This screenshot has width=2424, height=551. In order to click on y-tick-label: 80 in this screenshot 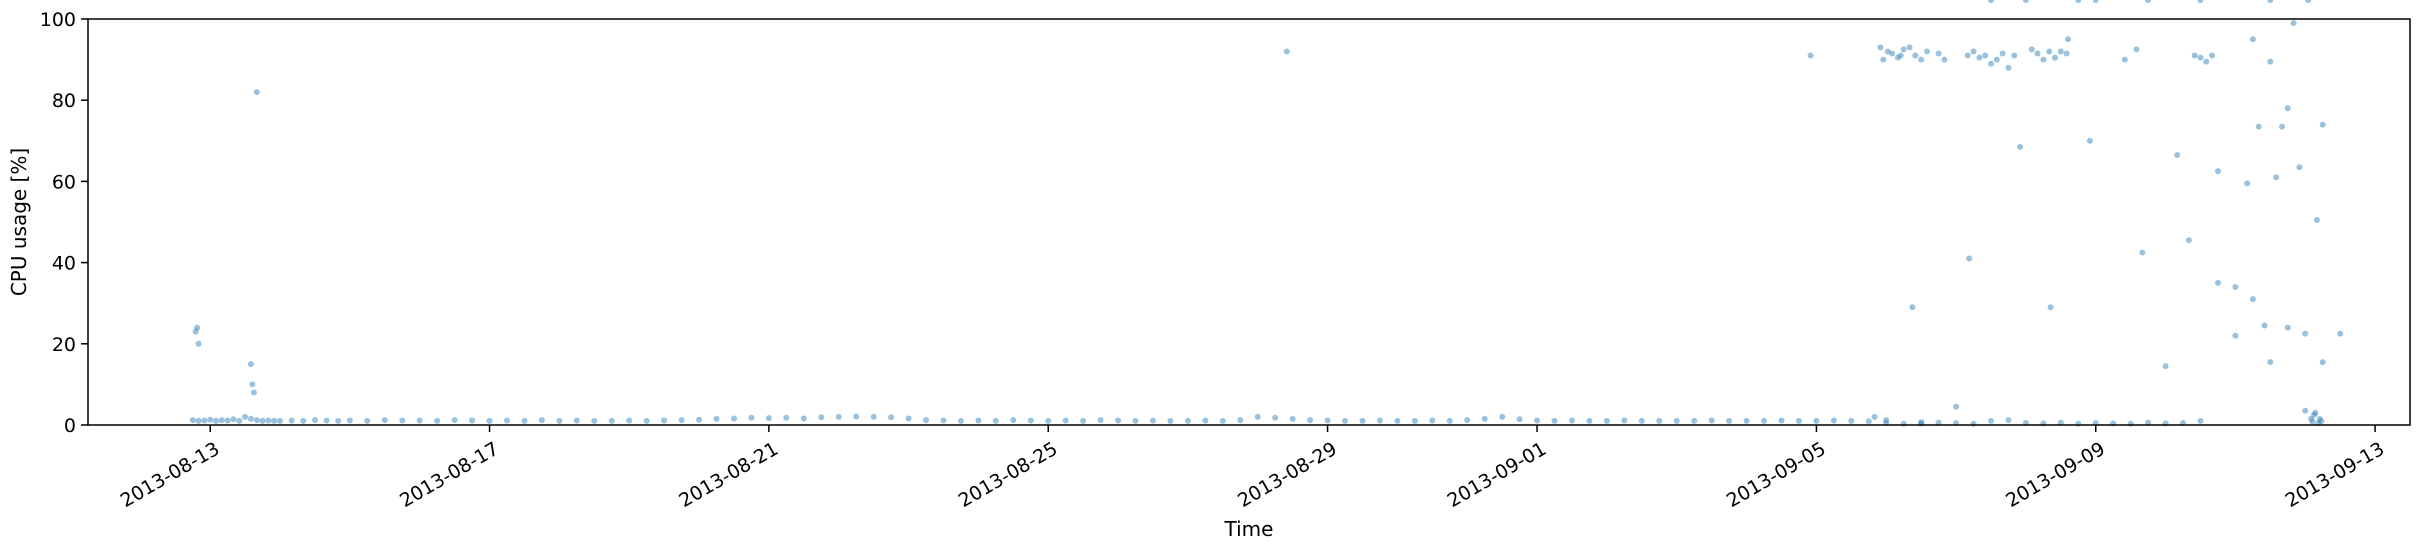, I will do `click(64, 101)`.